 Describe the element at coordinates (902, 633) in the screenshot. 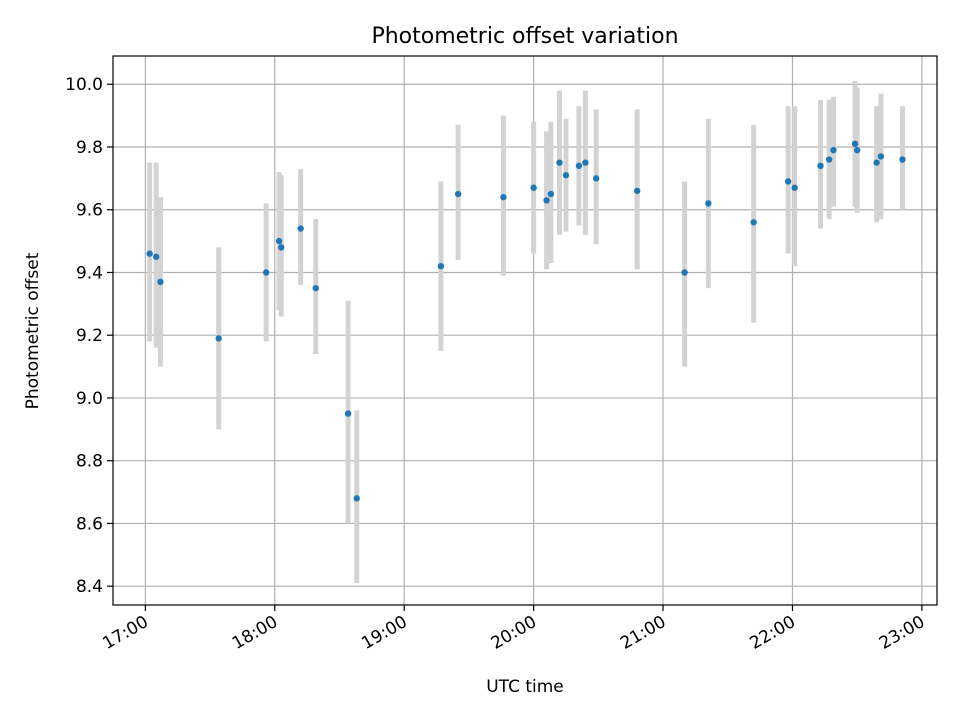

I see `x-tick-label: 23:00` at that location.